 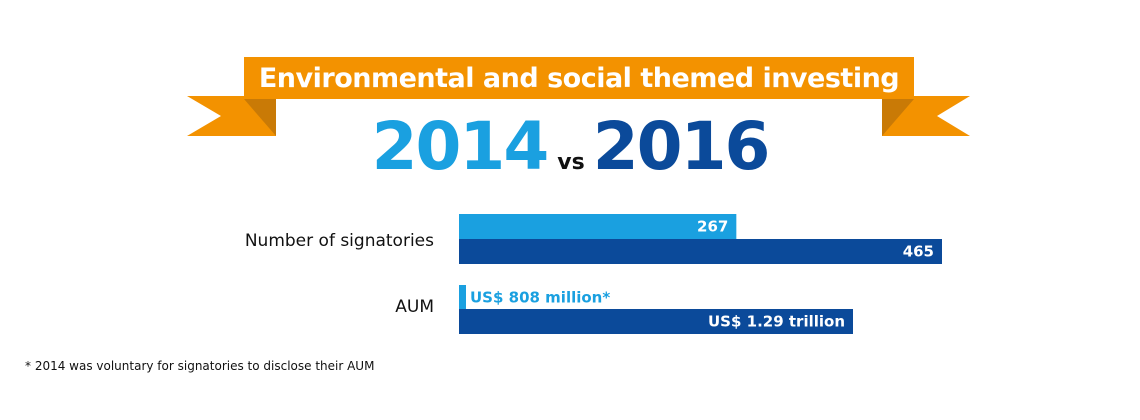 I want to click on ribbon-main, so click(x=579, y=78).